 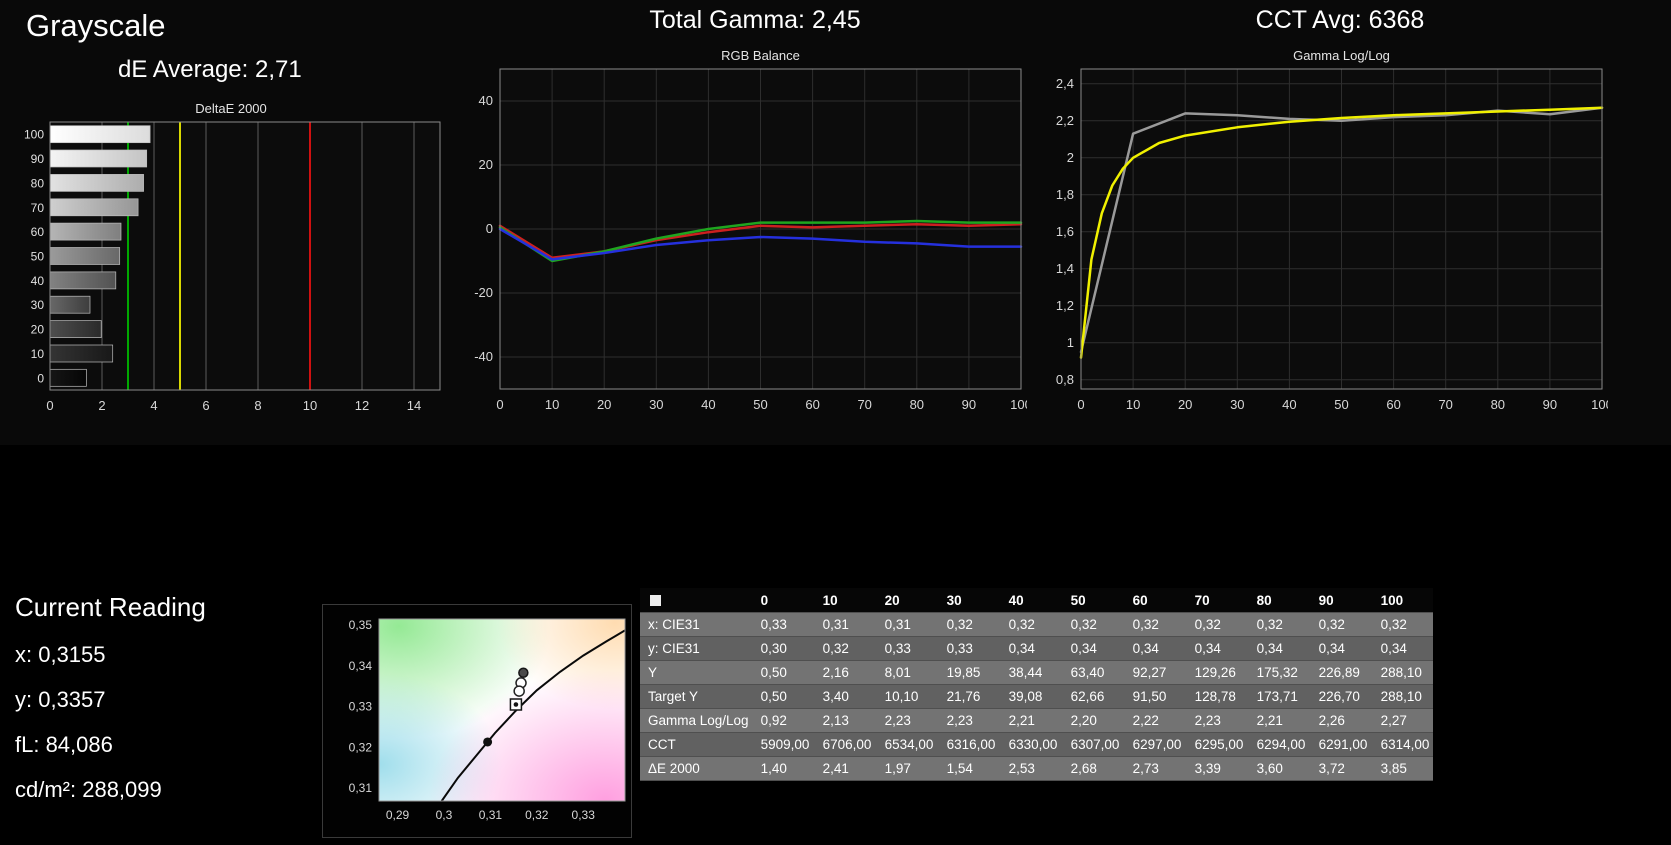 I want to click on table-cell: 2,68, so click(x=1091, y=768).